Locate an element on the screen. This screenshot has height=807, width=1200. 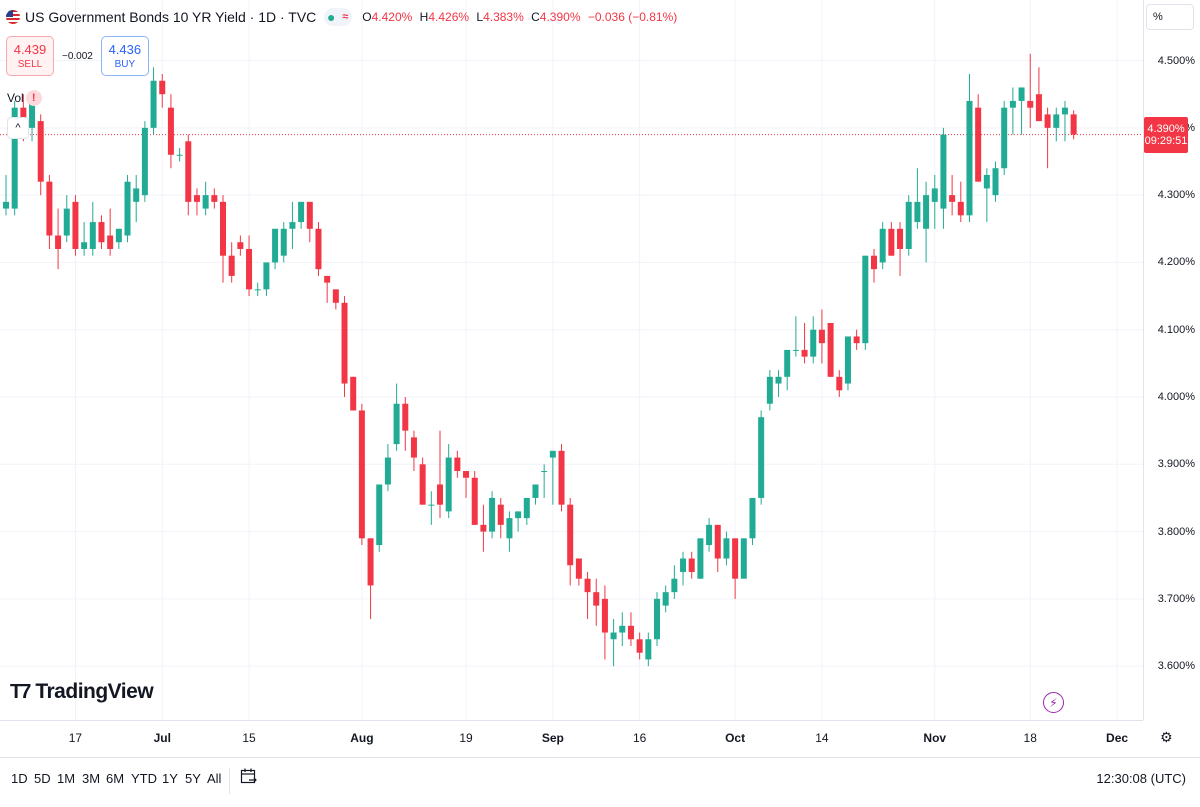
tradingview-logo: T7 TradingView is located at coordinates (82, 692).